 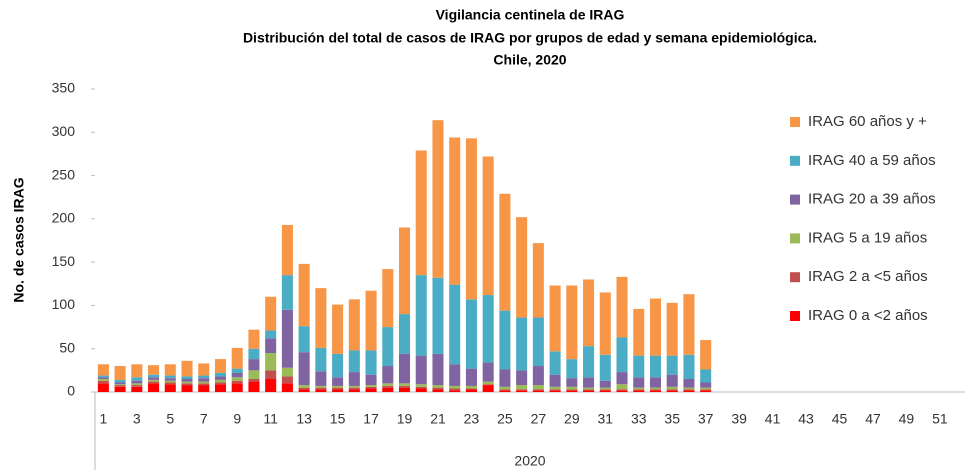 I want to click on x-tick-label: 17, so click(x=371, y=419).